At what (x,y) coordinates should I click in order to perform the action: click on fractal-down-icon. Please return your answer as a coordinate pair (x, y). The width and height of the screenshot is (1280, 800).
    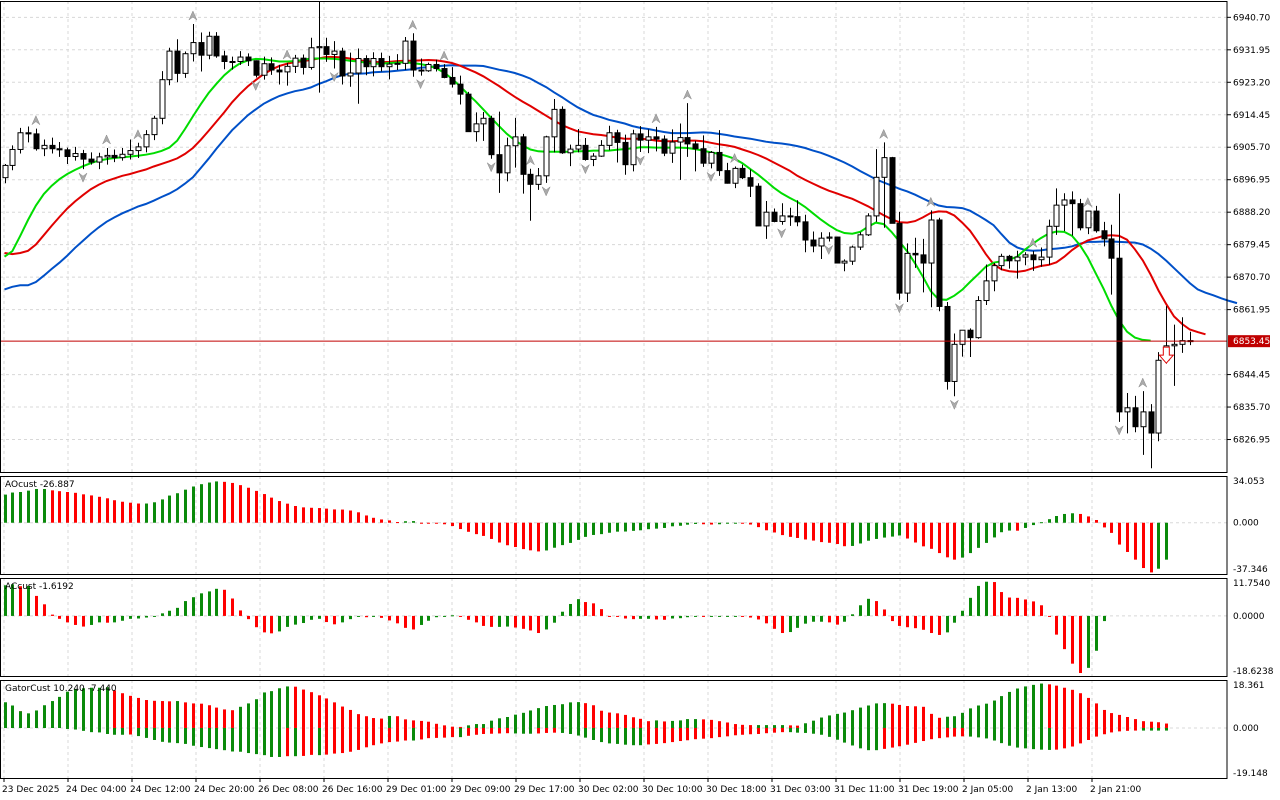
    Looking at the image, I should click on (256, 86).